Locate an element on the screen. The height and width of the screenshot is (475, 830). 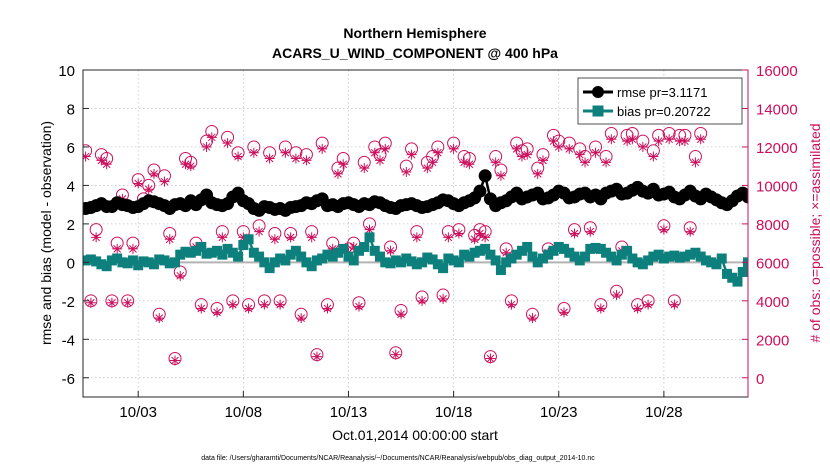
left-tick-label: 2 is located at coordinates (71, 225).